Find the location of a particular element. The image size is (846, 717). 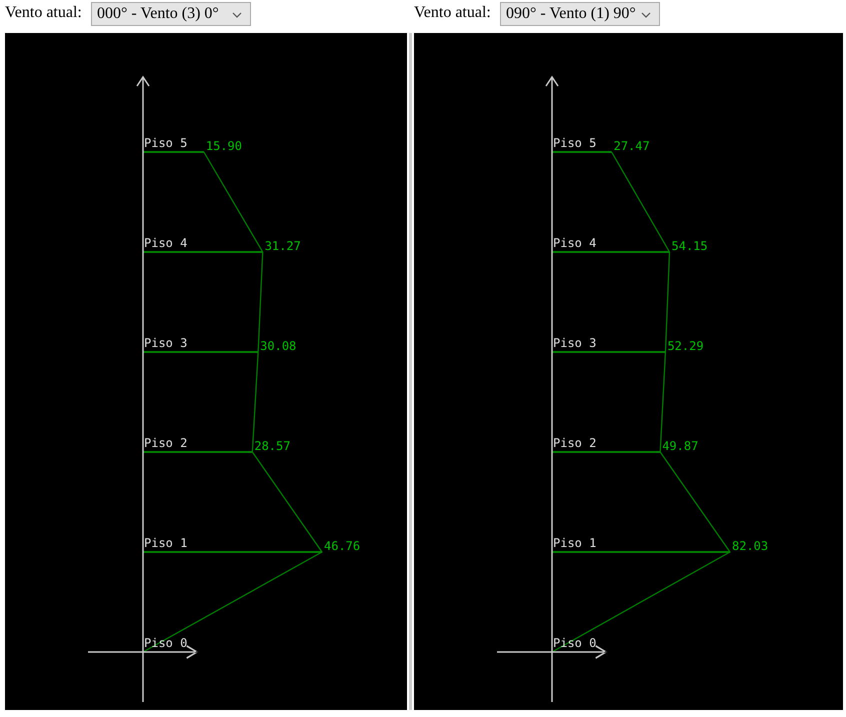

data-label: 46.76 is located at coordinates (342, 546).